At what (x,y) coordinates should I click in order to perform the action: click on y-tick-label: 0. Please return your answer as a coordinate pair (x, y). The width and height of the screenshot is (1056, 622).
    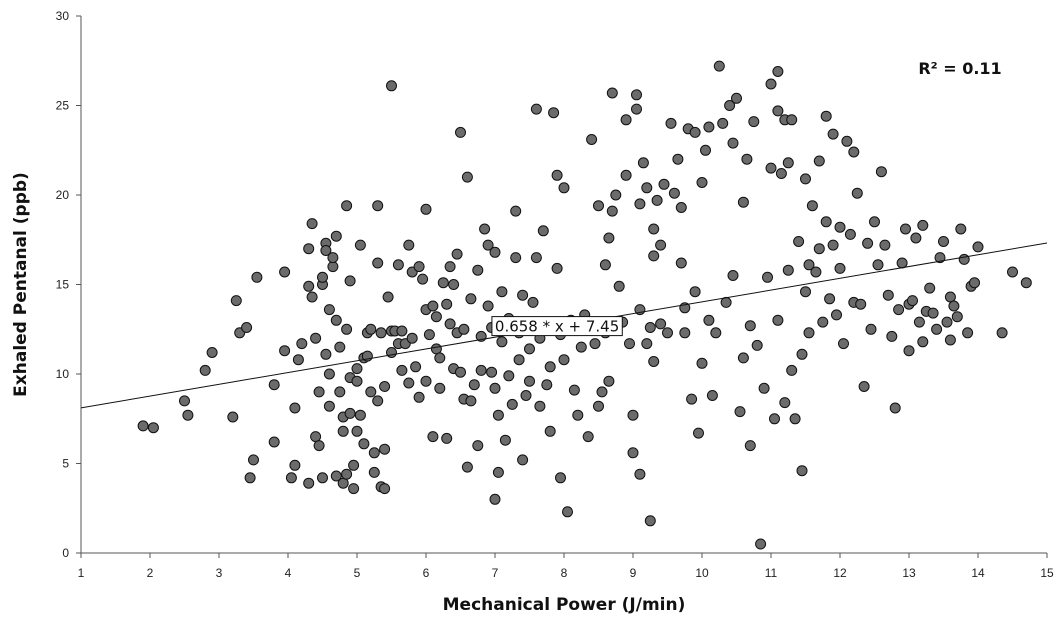
    Looking at the image, I should click on (65, 553).